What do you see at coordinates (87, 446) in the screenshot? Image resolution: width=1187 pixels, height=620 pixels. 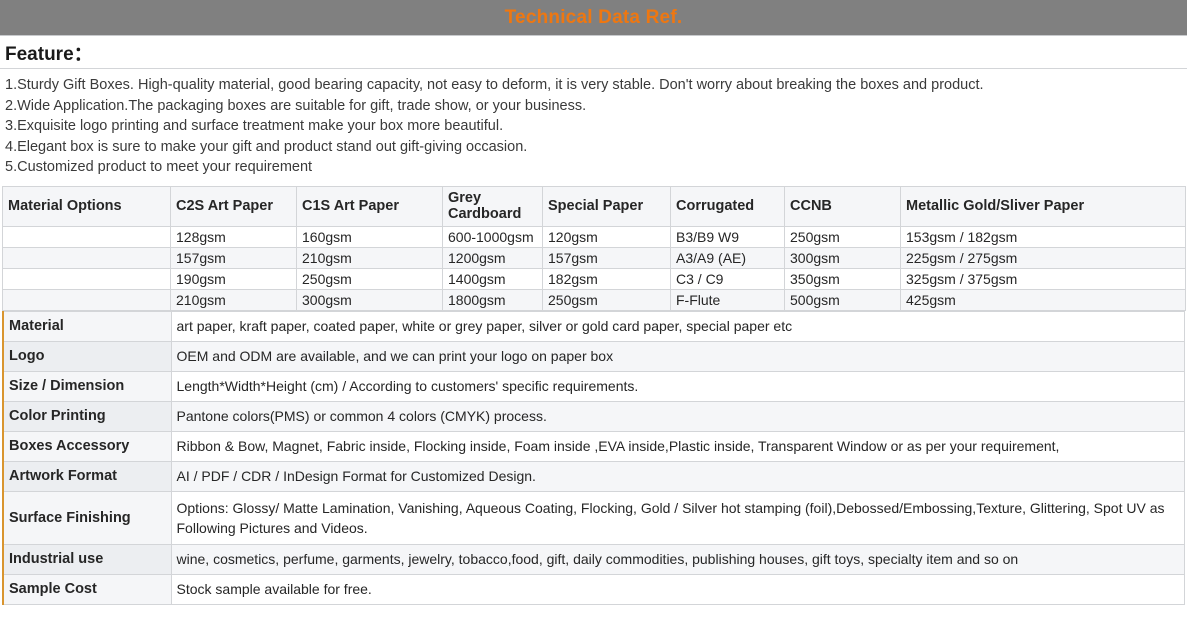 I see `spec-label: Boxes Accessory` at bounding box center [87, 446].